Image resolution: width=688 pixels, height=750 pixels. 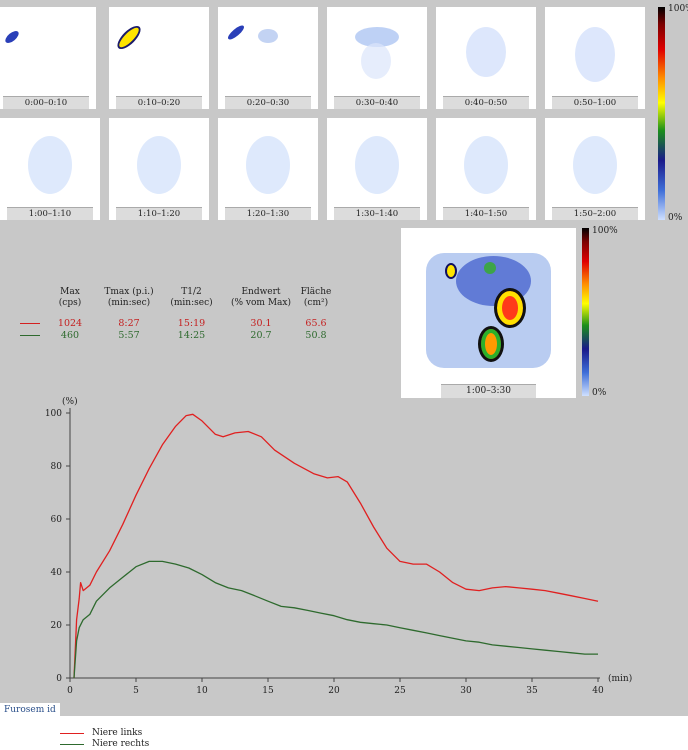 I want to click on legend: Niere links Niere rechts, so click(x=104, y=739).